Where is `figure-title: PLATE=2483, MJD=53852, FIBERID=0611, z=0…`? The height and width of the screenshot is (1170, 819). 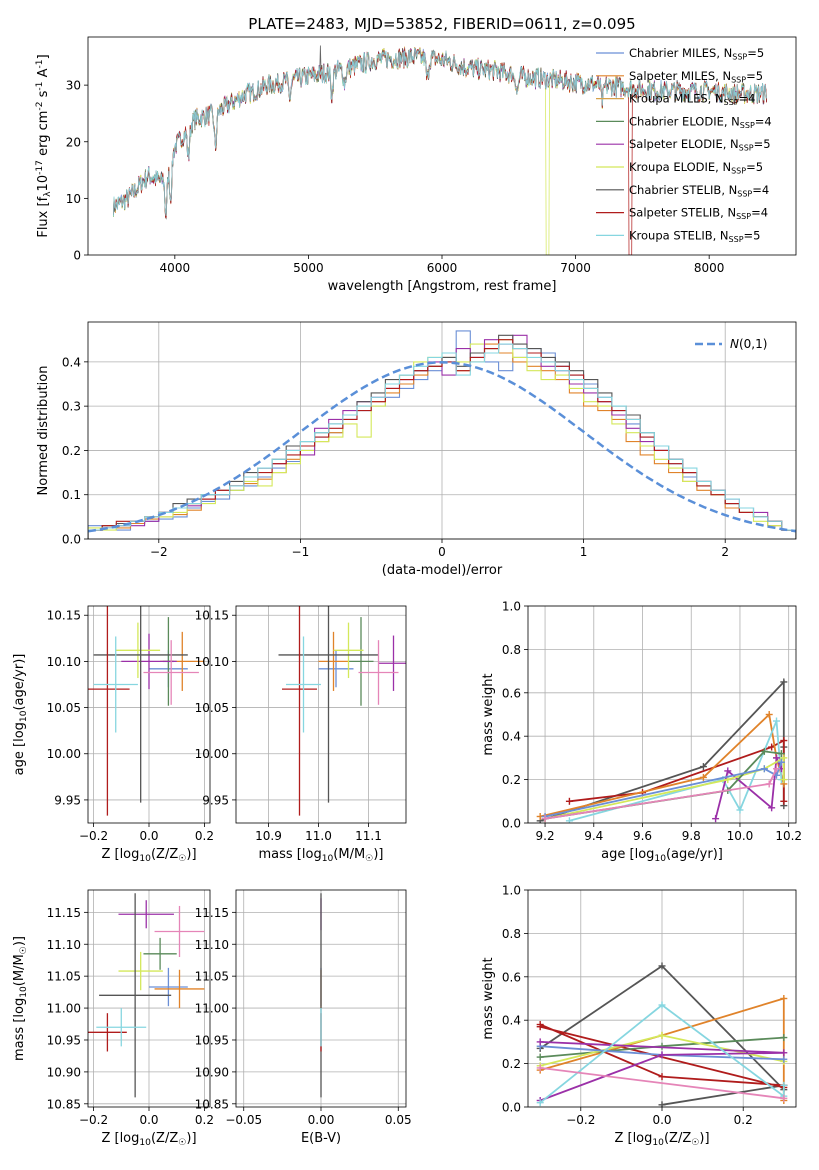 figure-title: PLATE=2483, MJD=53852, FIBERID=0611, z=0… is located at coordinates (441, 24).